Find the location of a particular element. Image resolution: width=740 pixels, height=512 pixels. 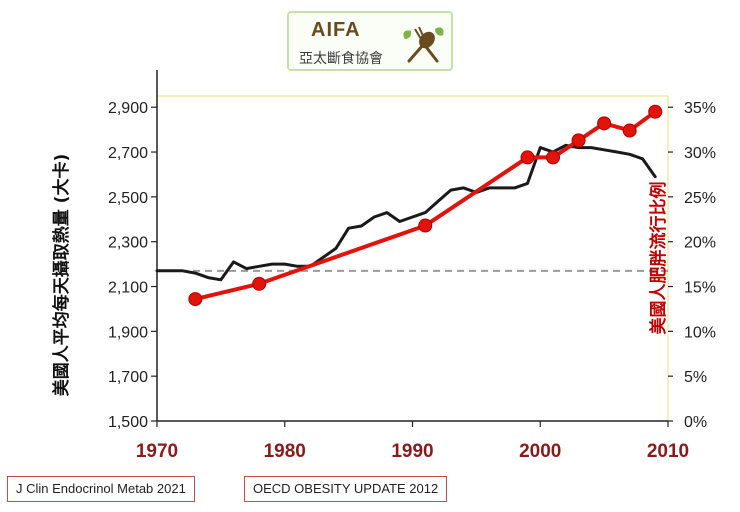

x-tick-label: 1990 is located at coordinates (412, 451).